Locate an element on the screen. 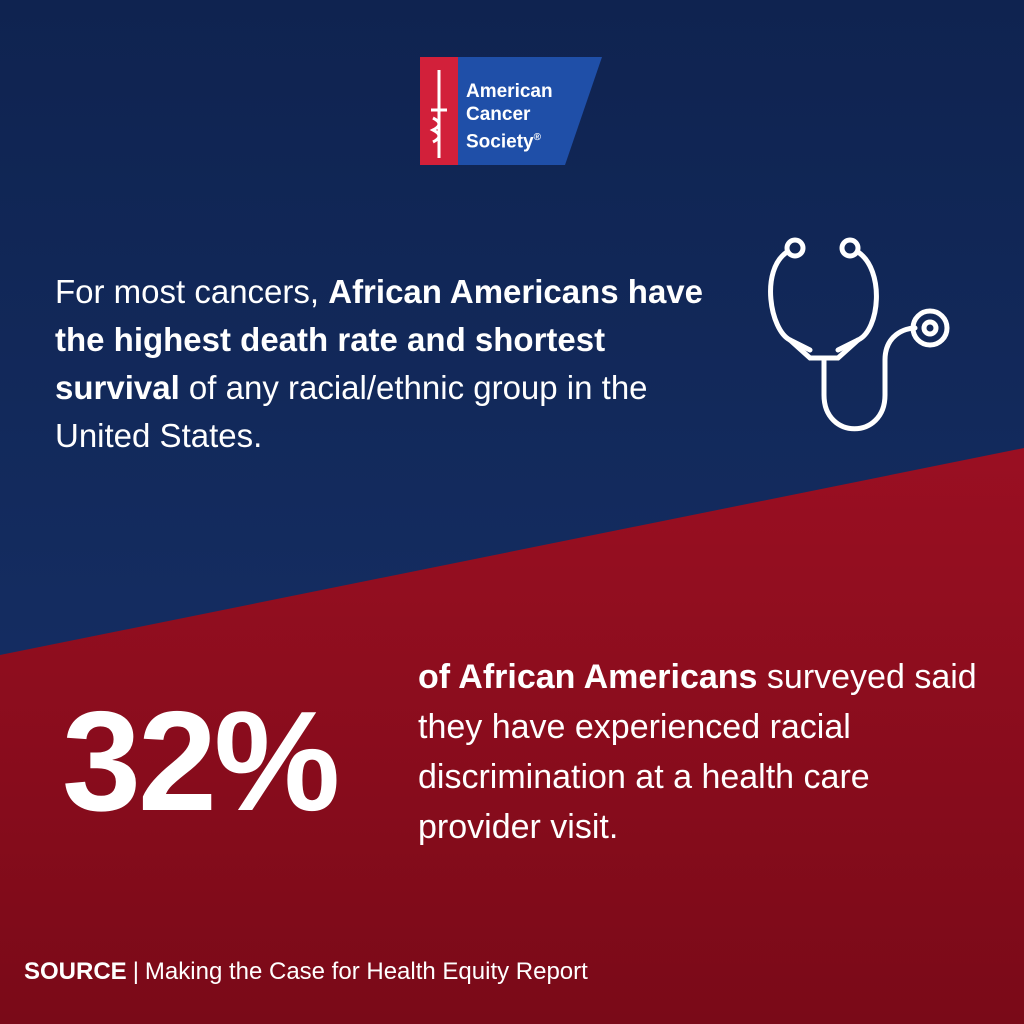 This screenshot has width=1024, height=1024. logo-line: American is located at coordinates (509, 91).